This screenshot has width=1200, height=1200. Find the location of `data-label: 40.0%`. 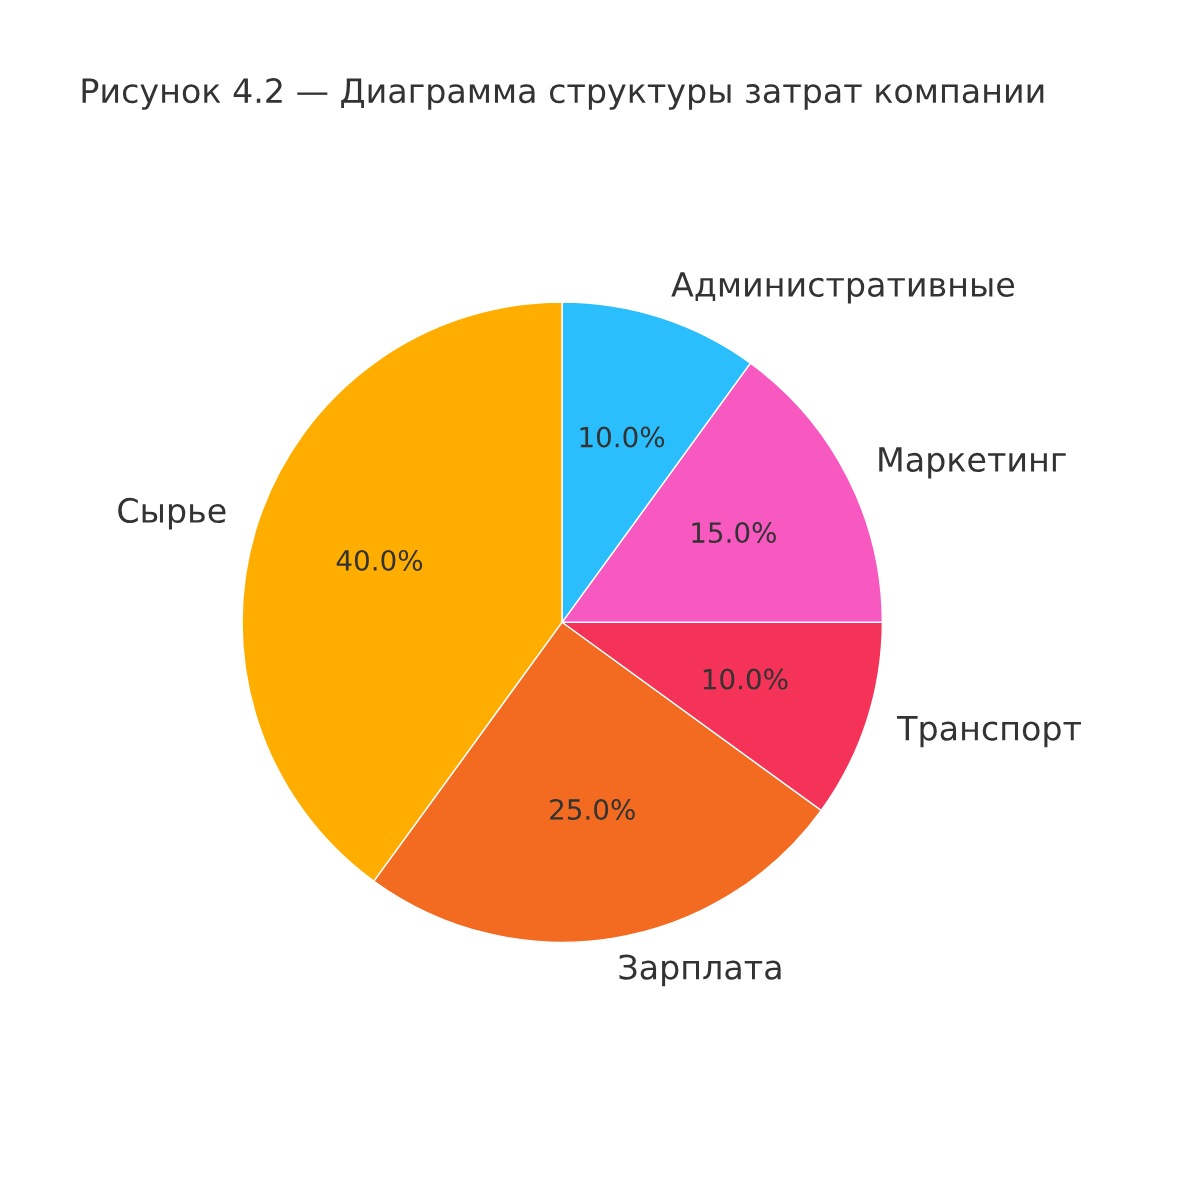

data-label: 40.0% is located at coordinates (379, 560).